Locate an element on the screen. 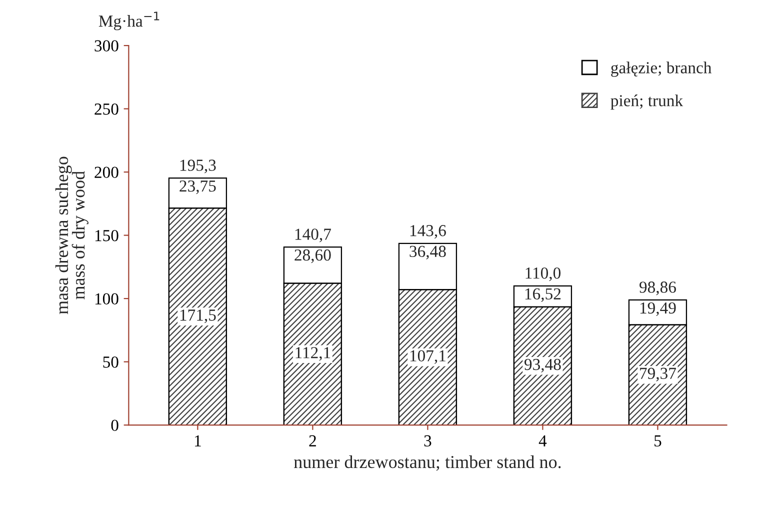  data-label: 79,37 is located at coordinates (658, 375).